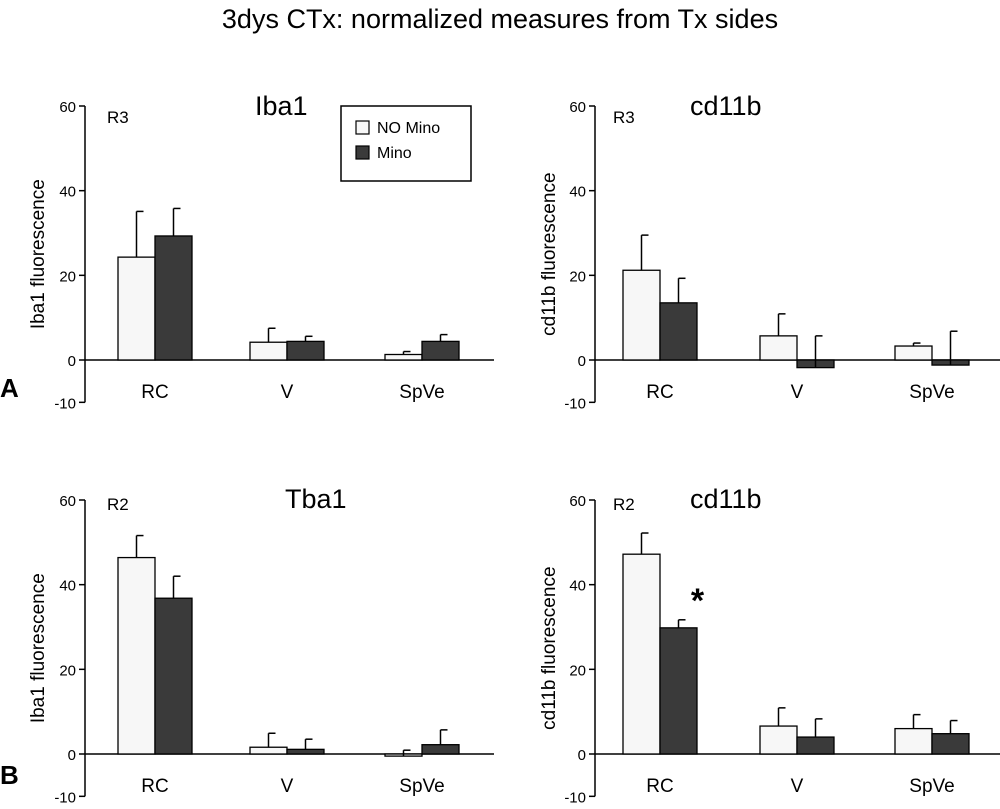 The width and height of the screenshot is (1000, 809). What do you see at coordinates (316, 499) in the screenshot?
I see `chart-title: Tba1` at bounding box center [316, 499].